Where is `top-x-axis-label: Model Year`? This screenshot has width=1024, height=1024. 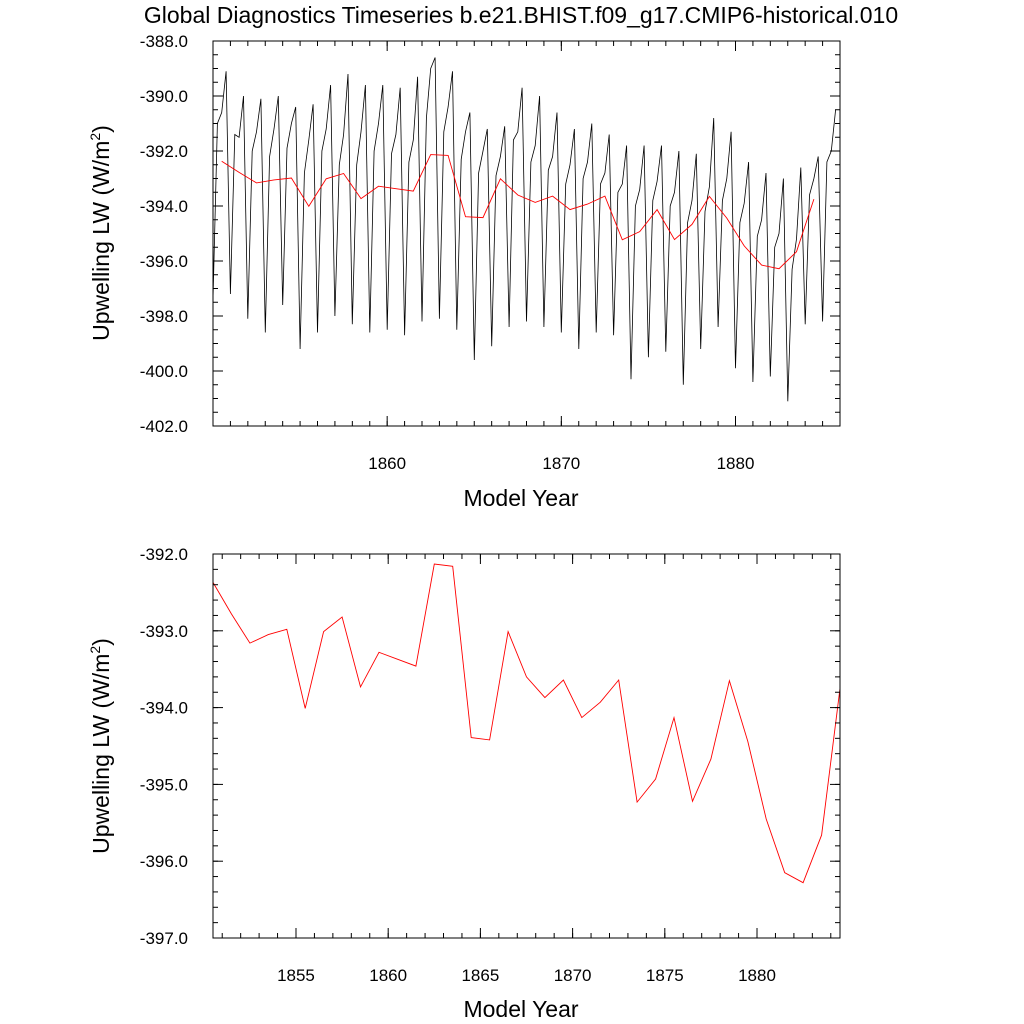 top-x-axis-label: Model Year is located at coordinates (520, 498).